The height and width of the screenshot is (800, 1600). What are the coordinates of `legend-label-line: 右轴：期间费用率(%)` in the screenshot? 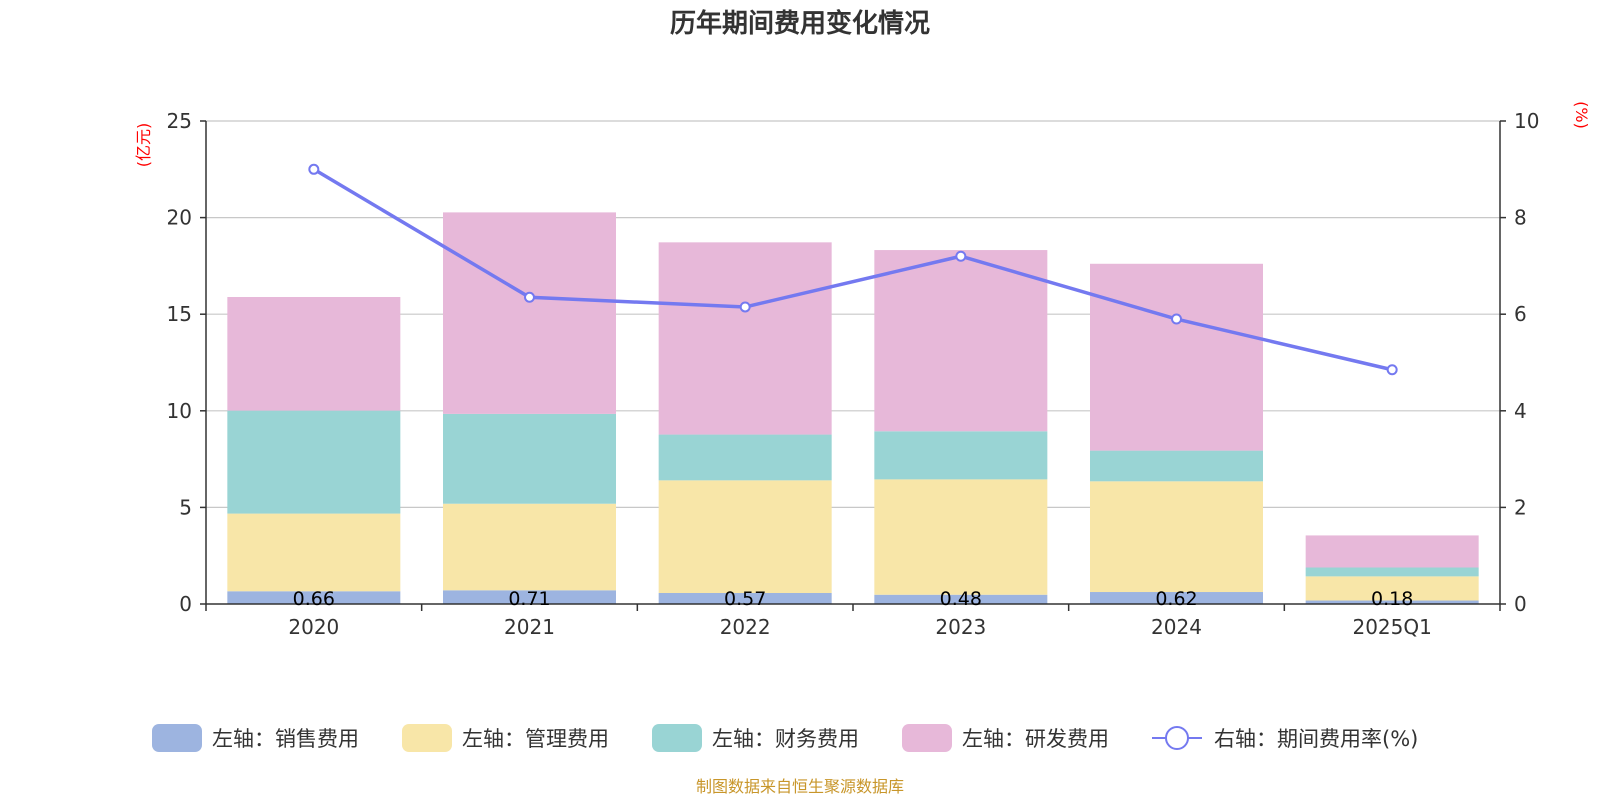 It's located at (1316, 739).